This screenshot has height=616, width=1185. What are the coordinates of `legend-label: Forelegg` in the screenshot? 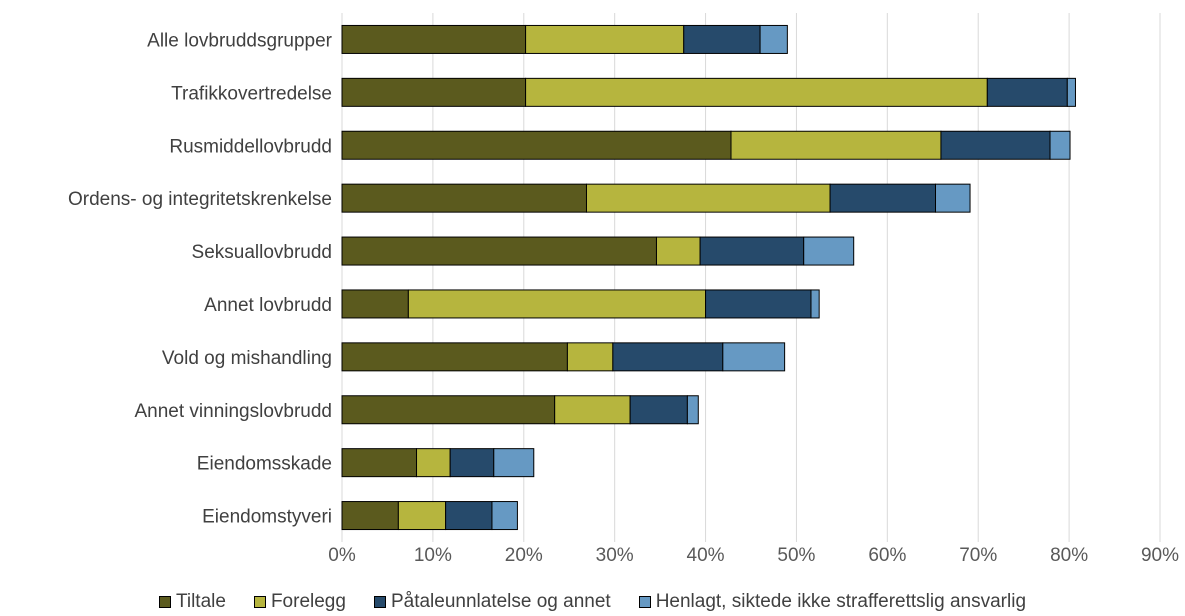 It's located at (308, 601).